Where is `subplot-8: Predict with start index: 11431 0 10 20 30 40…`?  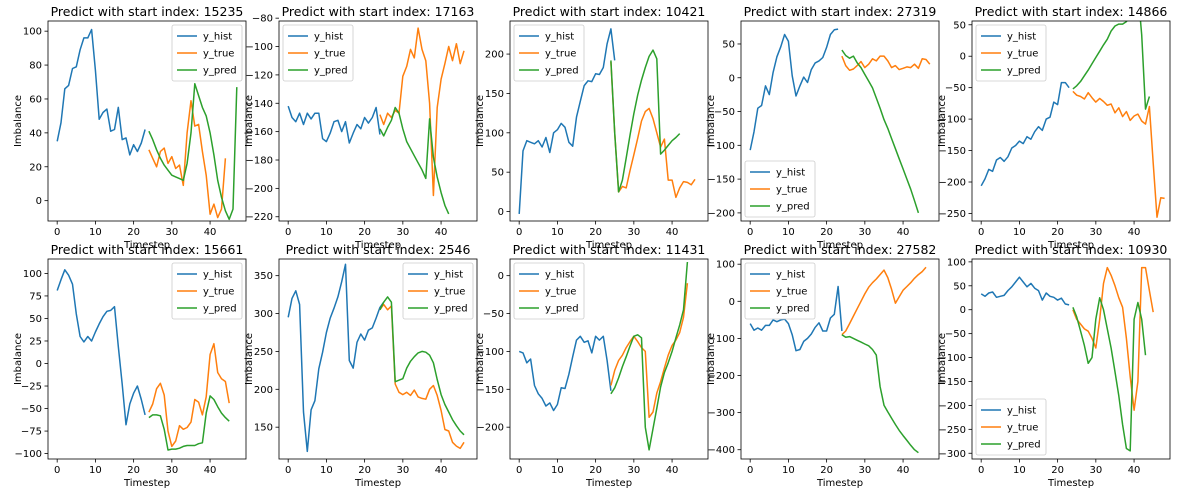
subplot-8: Predict with start index: 11431 0 10 20 30 40… is located at coordinates (592, 365).